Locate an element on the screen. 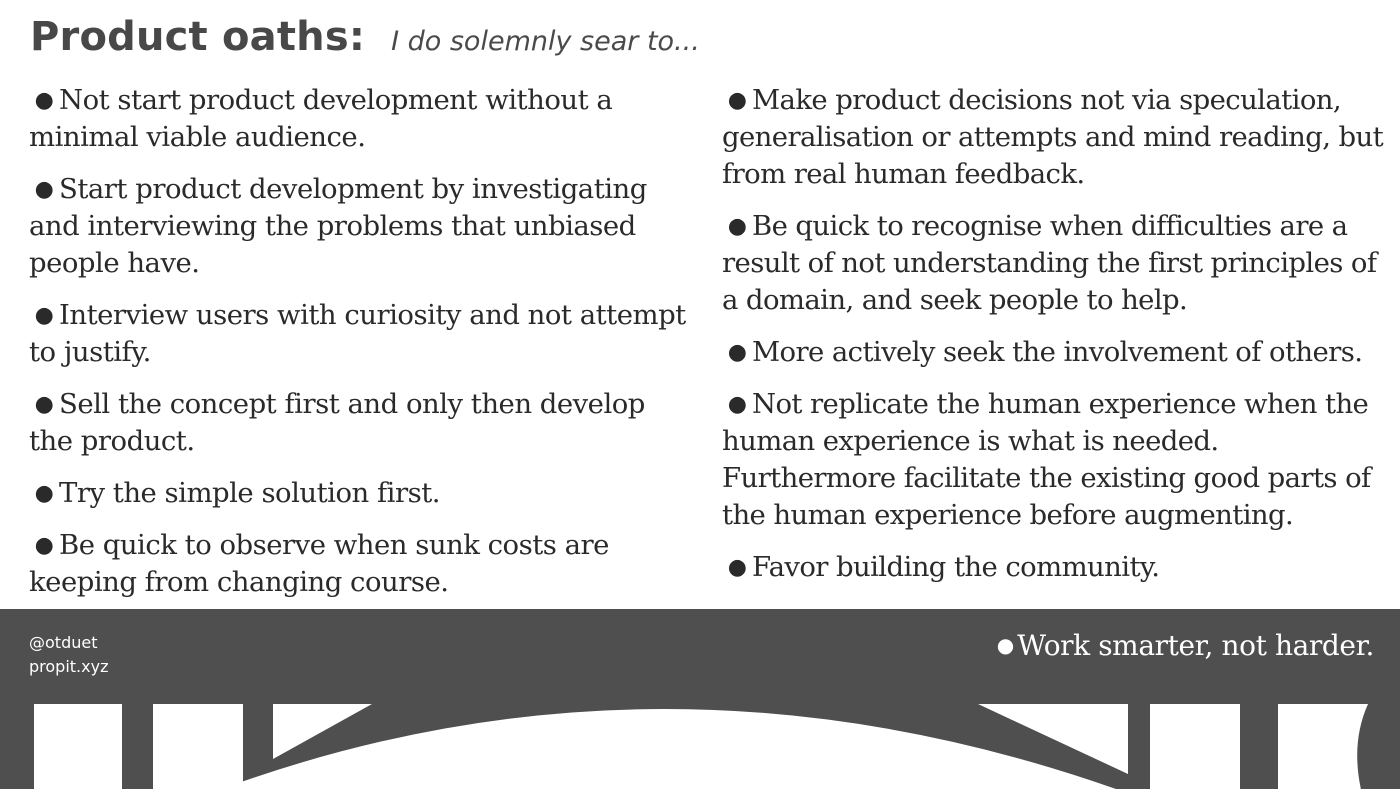 The width and height of the screenshot is (1400, 789). final-oath: ● Work smarter, not harder. is located at coordinates (1184, 645).